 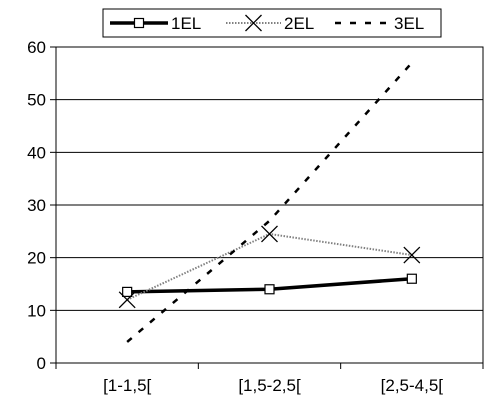 What do you see at coordinates (36, 47) in the screenshot?
I see `y-tick-label: 60` at bounding box center [36, 47].